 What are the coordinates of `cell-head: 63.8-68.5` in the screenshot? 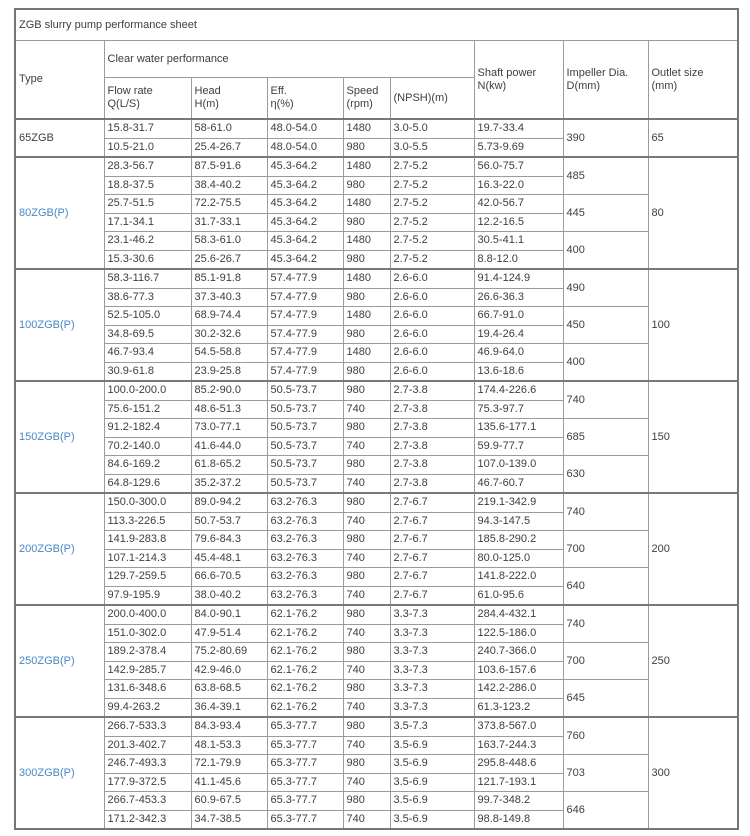 It's located at (229, 689).